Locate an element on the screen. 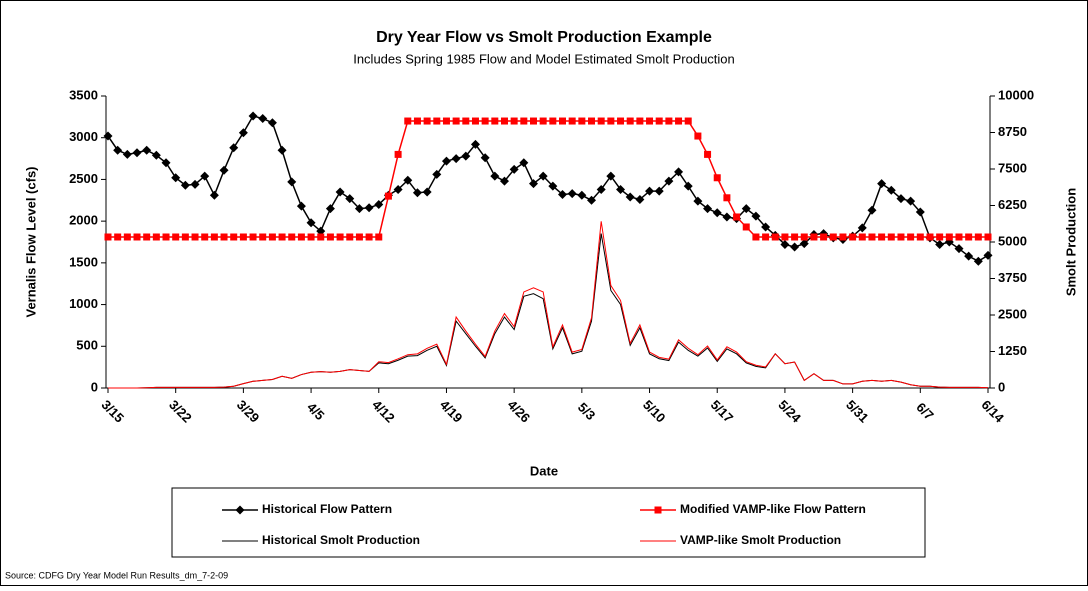  y-tick-label: 2000 is located at coordinates (83, 220).